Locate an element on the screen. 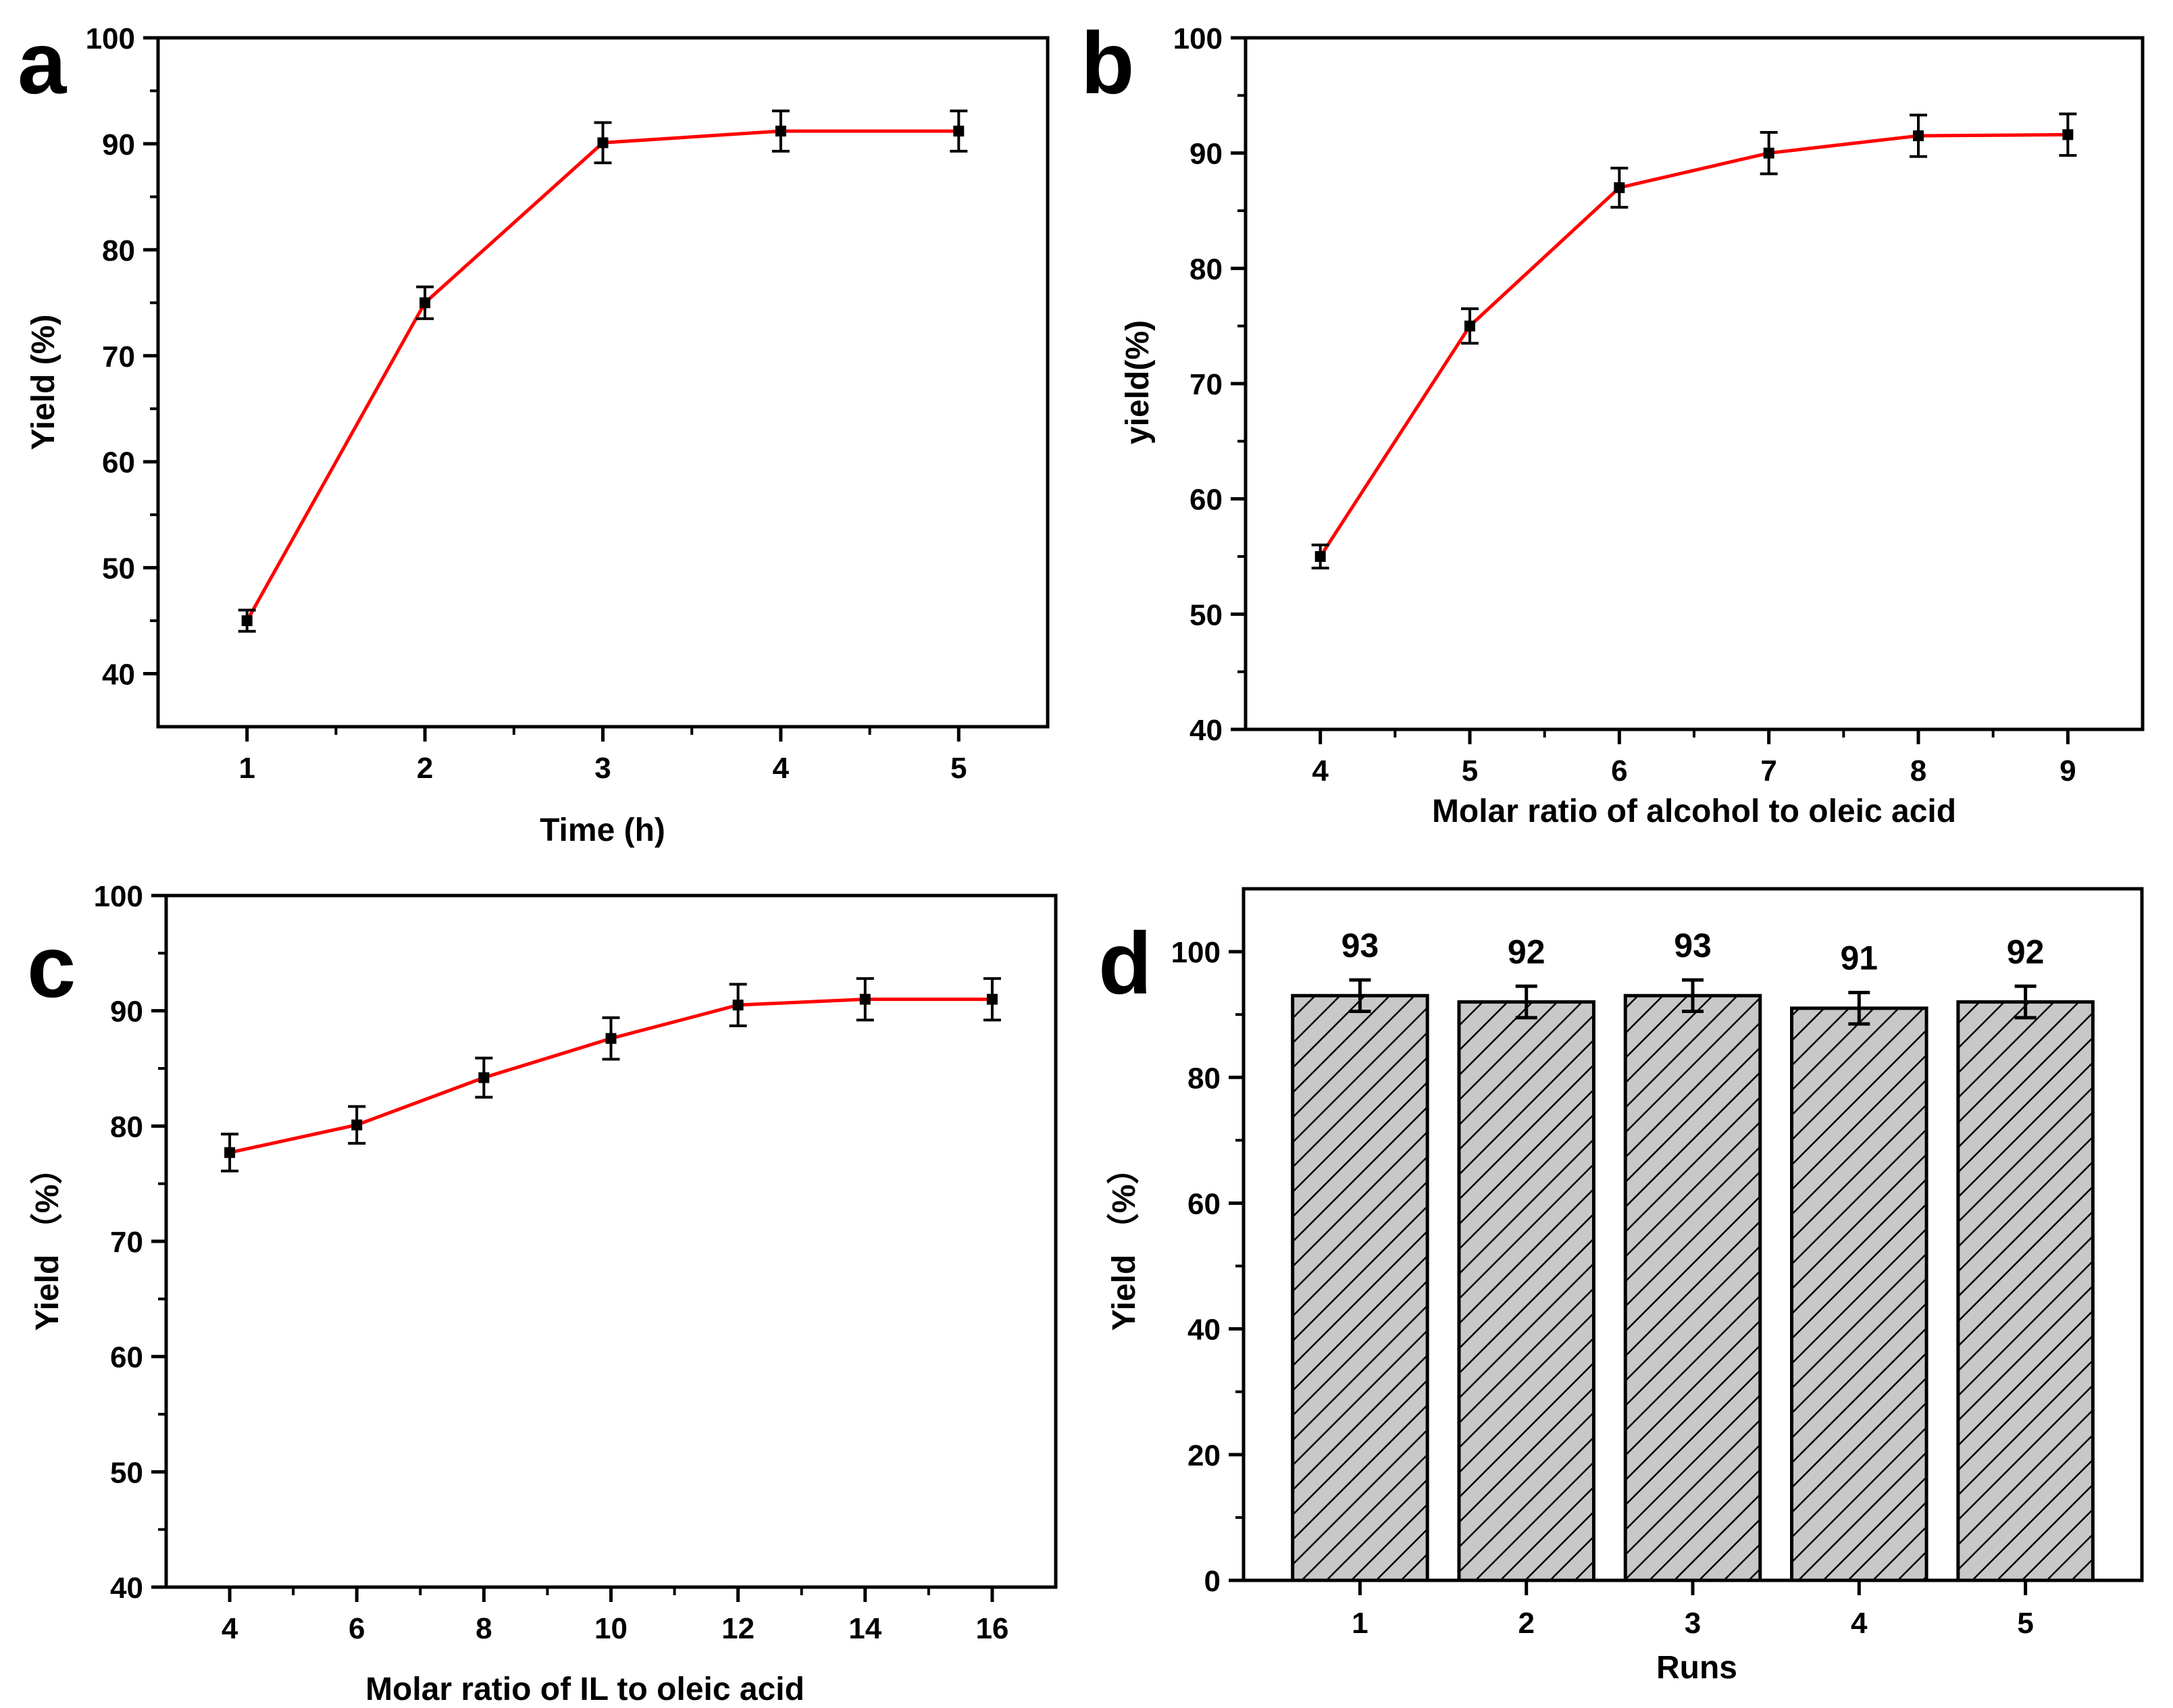  x-tick-label: 10 is located at coordinates (611, 1628).